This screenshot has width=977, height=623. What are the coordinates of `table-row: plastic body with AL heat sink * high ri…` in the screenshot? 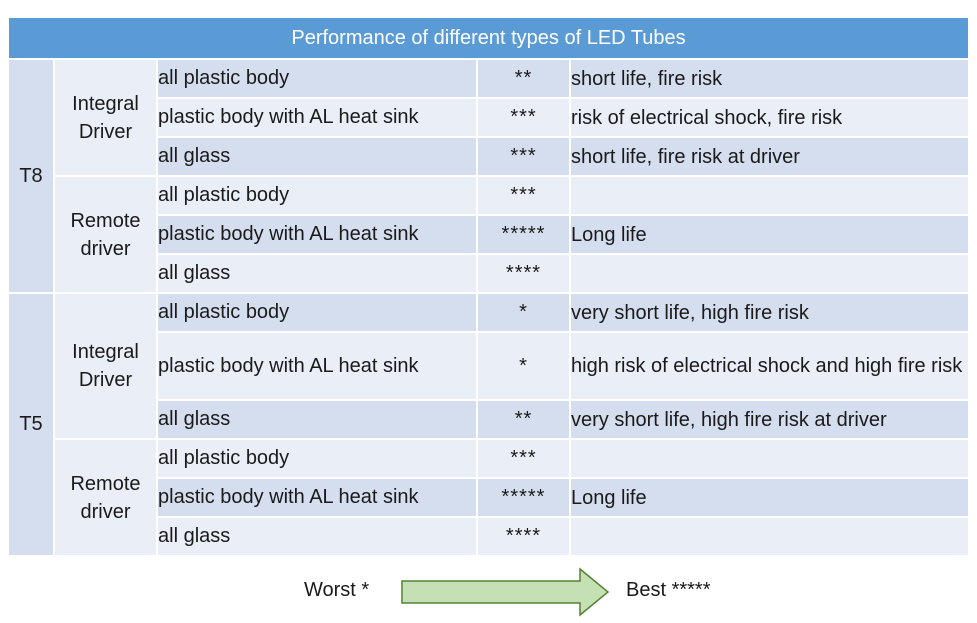 It's located at (489, 366).